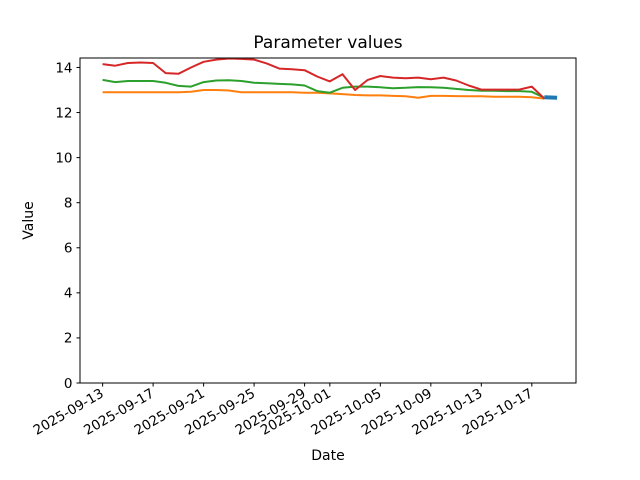 This screenshot has height=480, width=640. I want to click on y-axis-label: Value, so click(29, 220).